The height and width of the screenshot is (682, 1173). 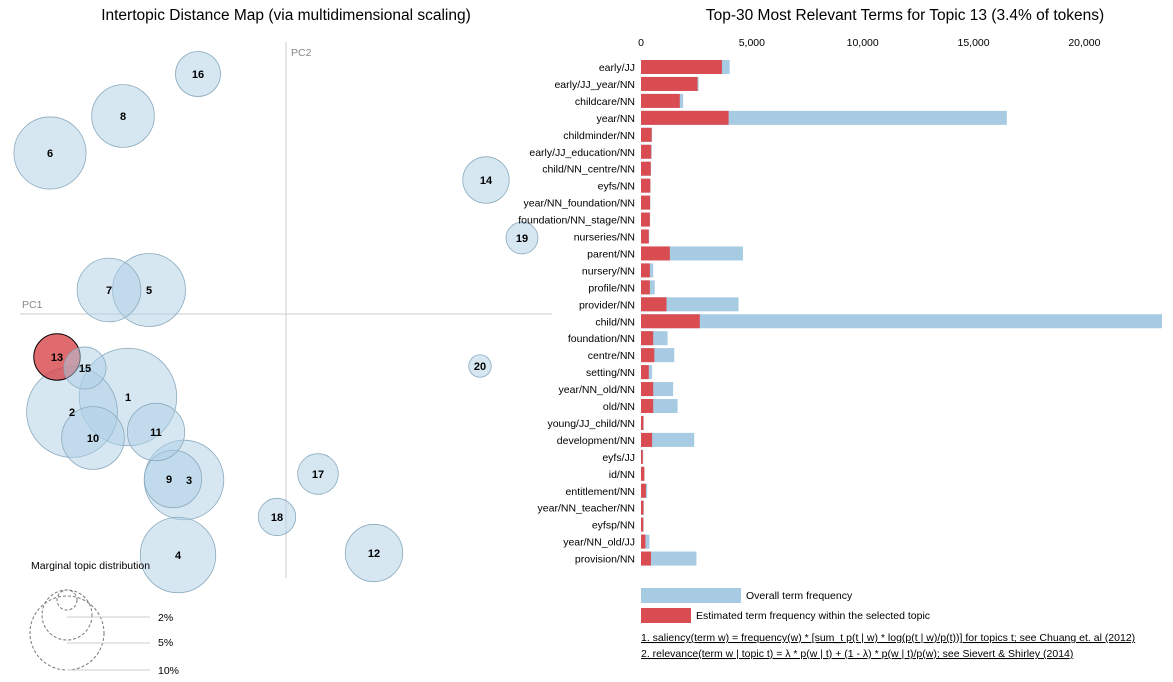 What do you see at coordinates (610, 373) in the screenshot?
I see `term-label-18: setting/NN` at bounding box center [610, 373].